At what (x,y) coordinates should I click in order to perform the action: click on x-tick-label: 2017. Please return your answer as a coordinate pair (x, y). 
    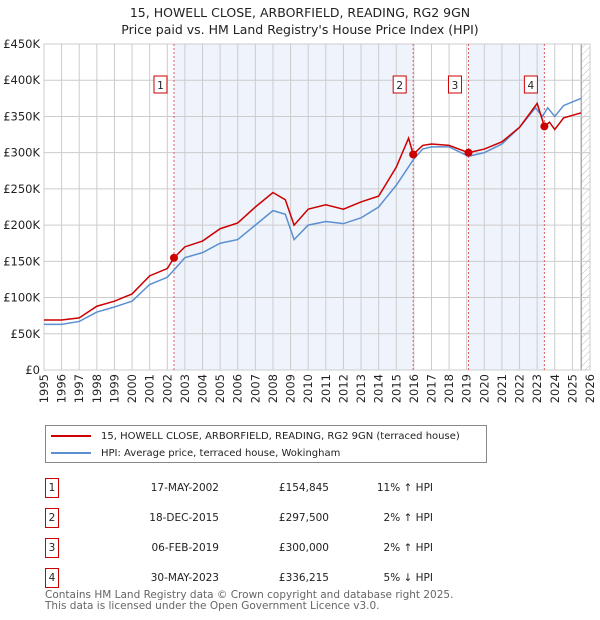
    Looking at the image, I should click on (431, 388).